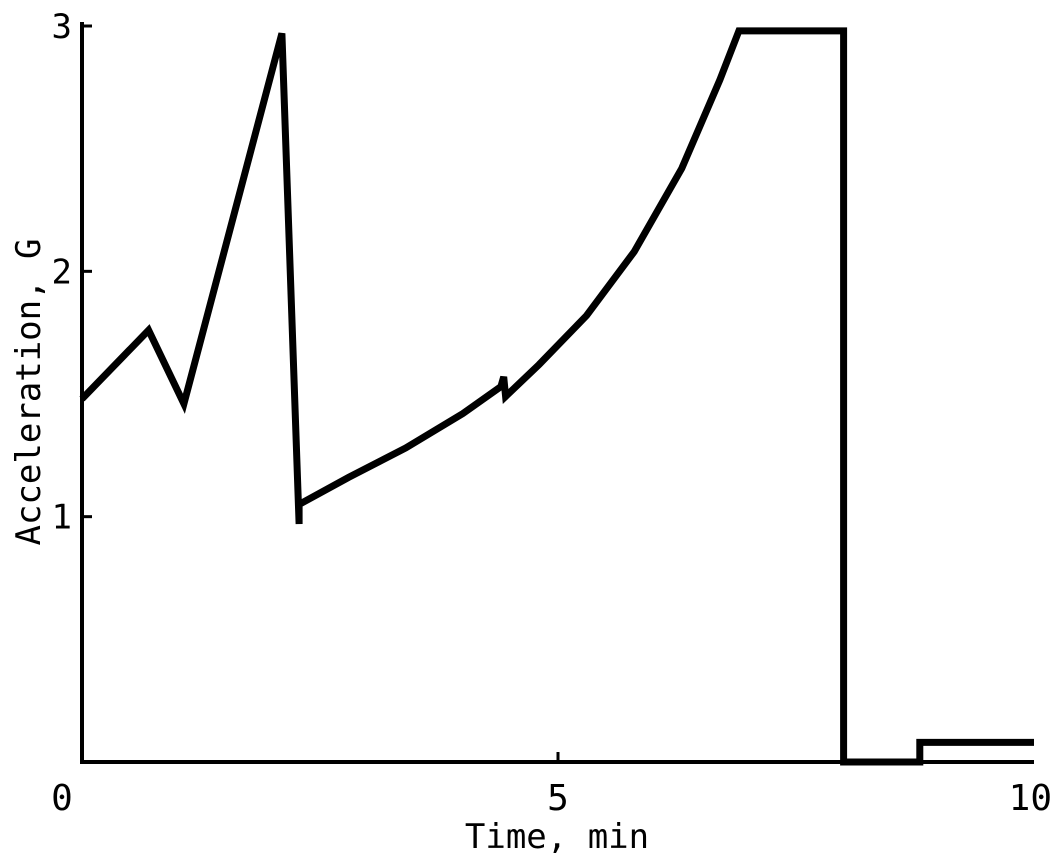 Image resolution: width=1056 pixels, height=861 pixels. Describe the element at coordinates (62, 798) in the screenshot. I see `x-tick-label: 0` at that location.